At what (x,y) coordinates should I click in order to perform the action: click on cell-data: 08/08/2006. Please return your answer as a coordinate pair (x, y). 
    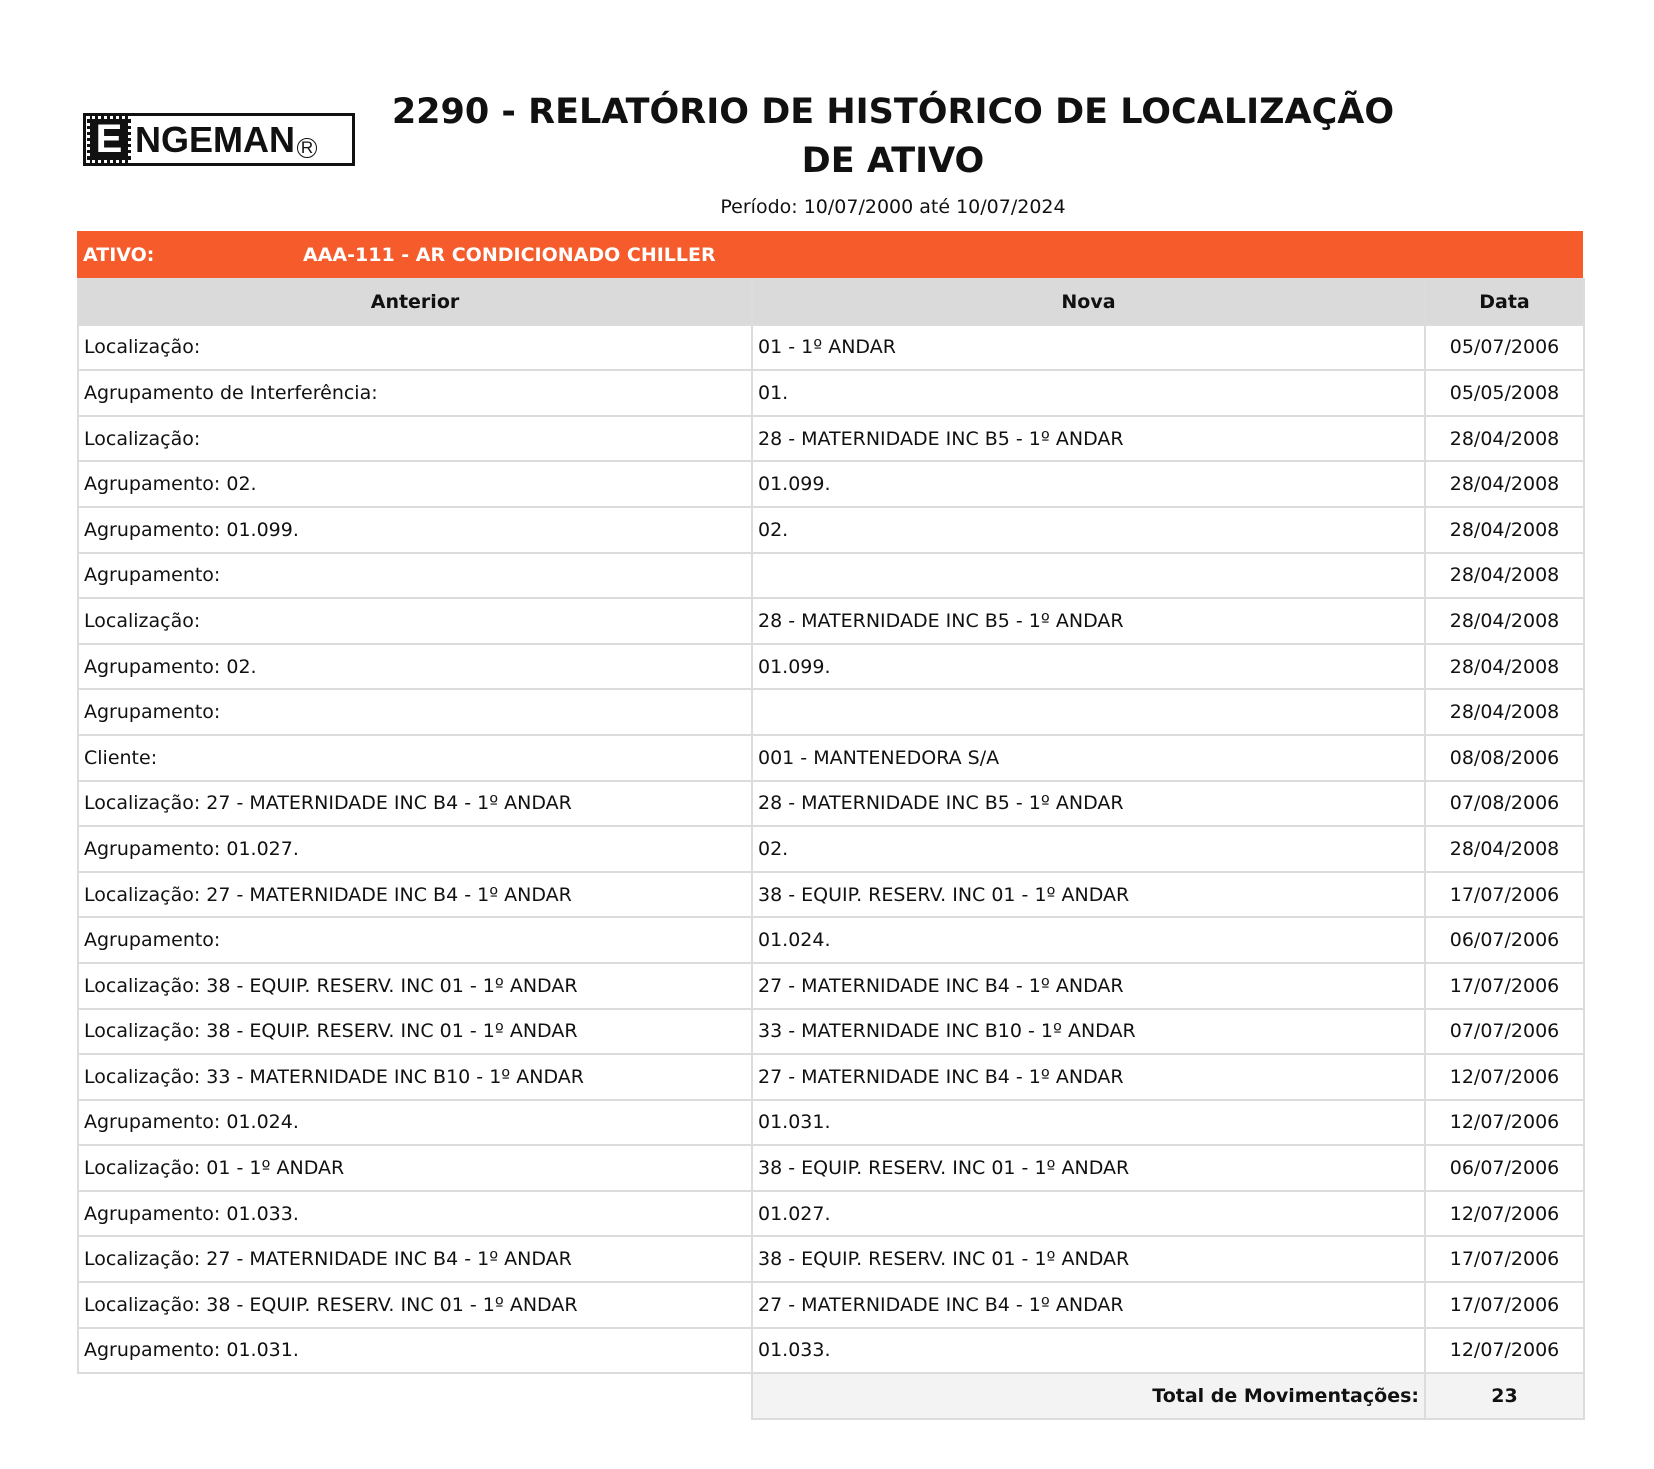
    Looking at the image, I should click on (1504, 757).